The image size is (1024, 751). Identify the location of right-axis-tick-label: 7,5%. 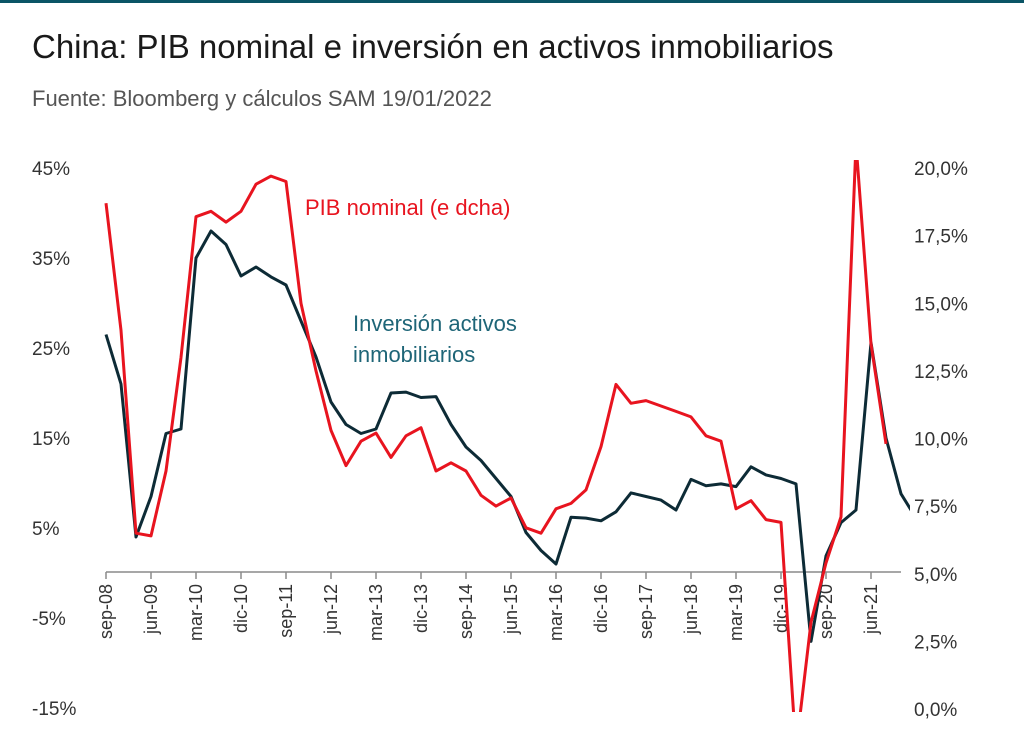
(935, 507).